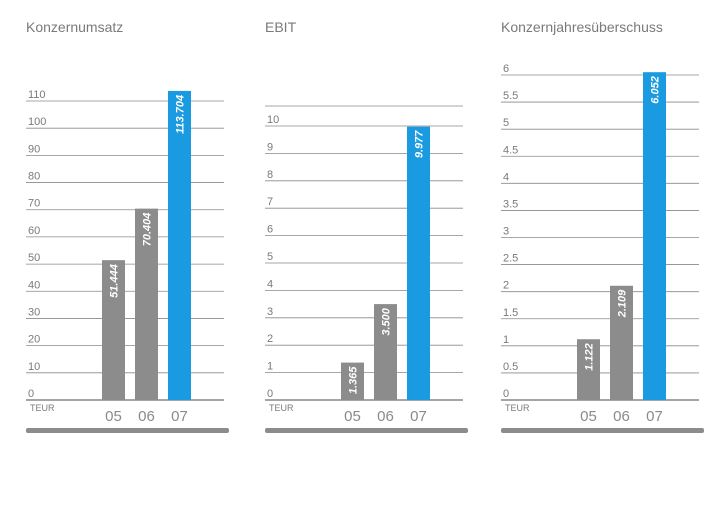 The height and width of the screenshot is (512, 728). I want to click on y-tick-label: 7, so click(270, 202).